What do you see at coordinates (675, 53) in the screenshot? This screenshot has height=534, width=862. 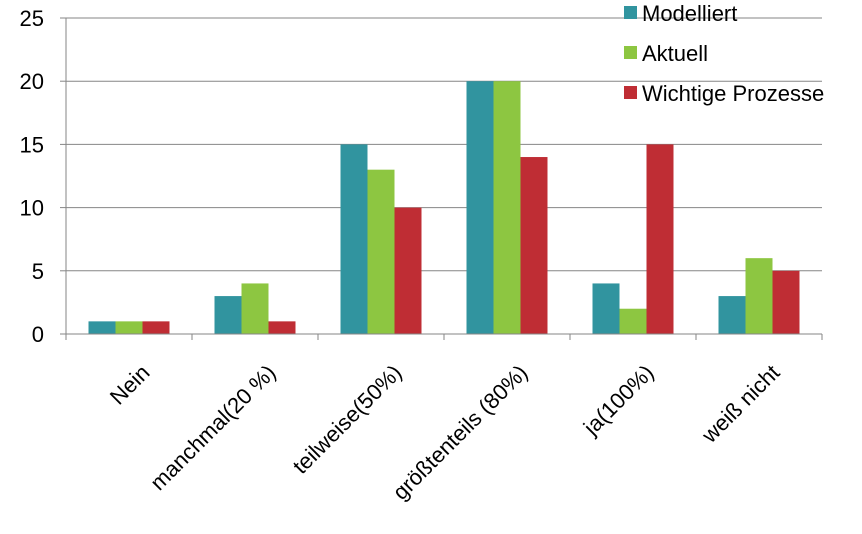 I see `legend-label: Aktuell` at bounding box center [675, 53].